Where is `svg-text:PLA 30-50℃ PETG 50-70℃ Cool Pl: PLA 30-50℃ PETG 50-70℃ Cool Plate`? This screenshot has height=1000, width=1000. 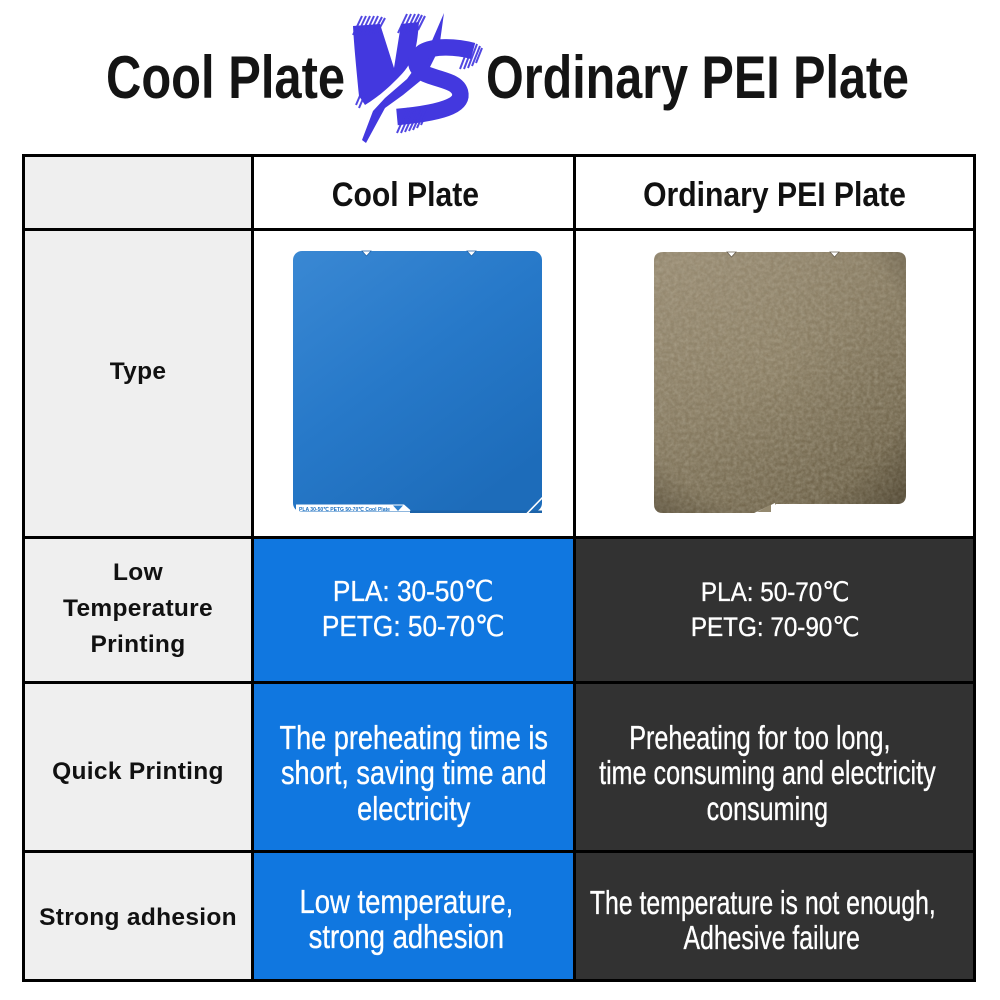 svg-text:PLA 30-50℃ PETG 50-70℃ Cool Pl: PLA 30-50℃ PETG 50-70℃ Cool Plate is located at coordinates (344, 509).